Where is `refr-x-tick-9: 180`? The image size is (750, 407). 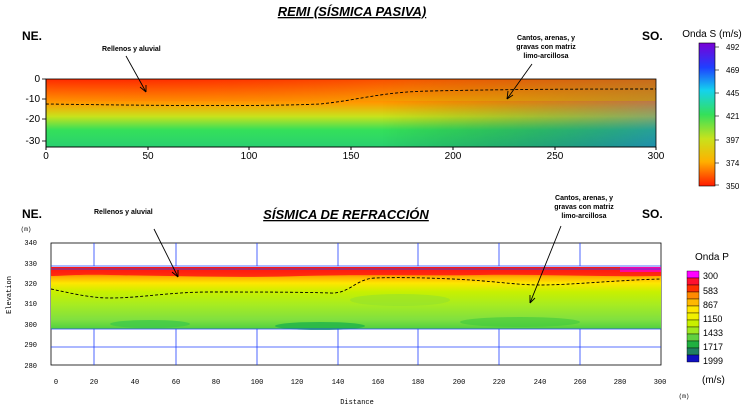
refr-x-tick-9: 180 is located at coordinates (418, 383).